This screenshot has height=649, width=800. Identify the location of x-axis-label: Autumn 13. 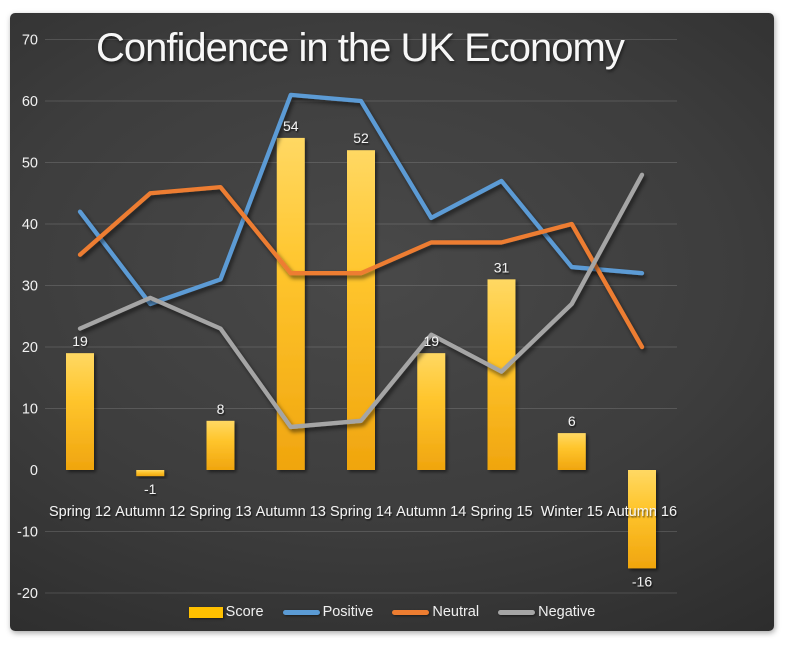
(291, 512).